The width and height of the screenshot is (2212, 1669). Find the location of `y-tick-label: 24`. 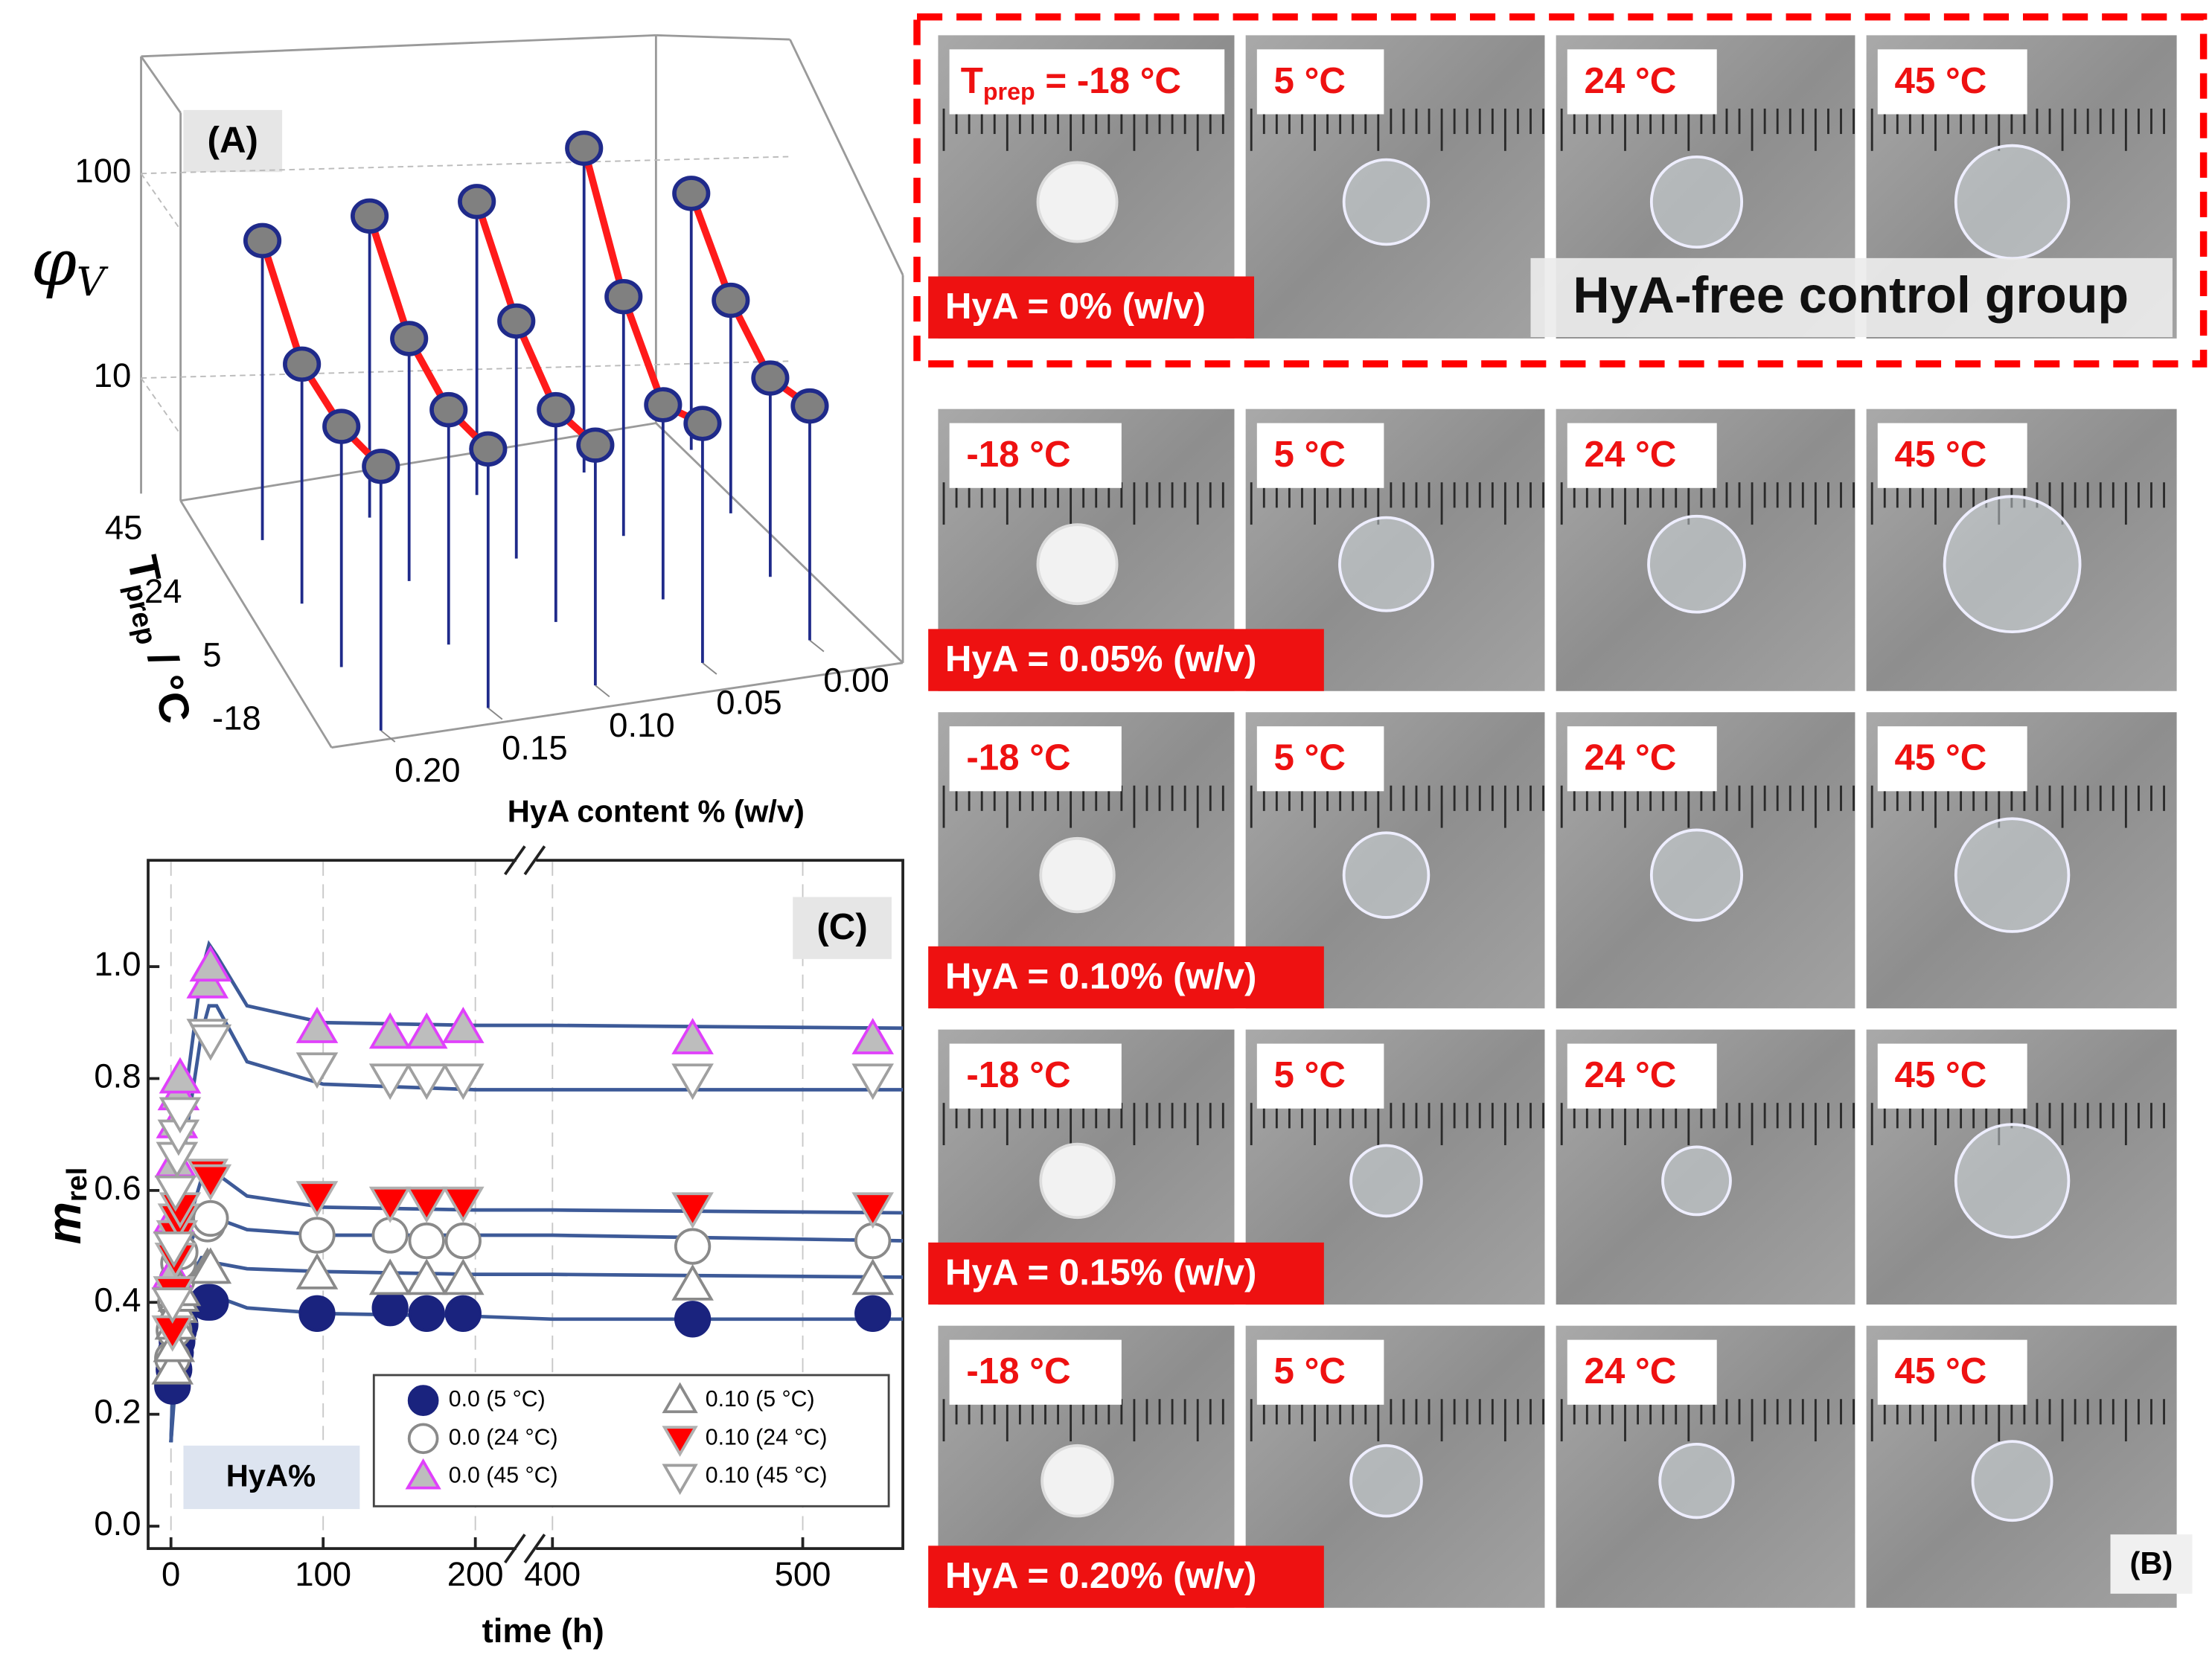

y-tick-label: 24 is located at coordinates (163, 591).